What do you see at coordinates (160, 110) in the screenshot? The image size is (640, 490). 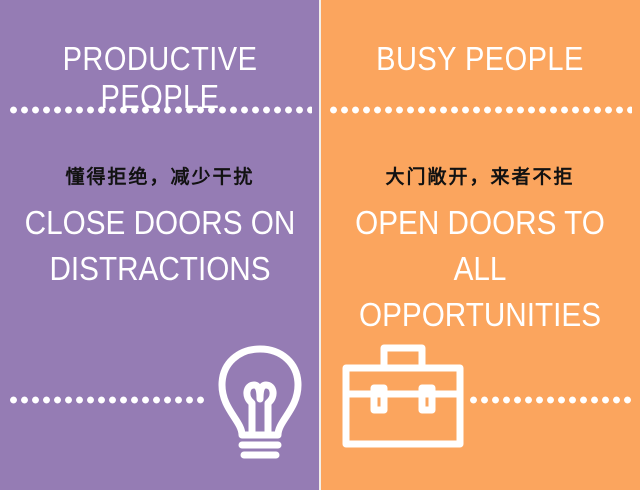 I see `left-top-dotted-divider` at bounding box center [160, 110].